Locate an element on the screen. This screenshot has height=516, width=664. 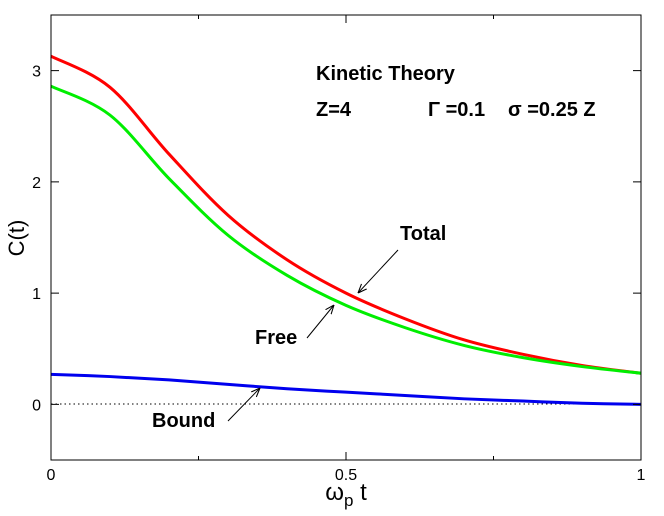
x-axis-label-tail: t is located at coordinates (360, 492).